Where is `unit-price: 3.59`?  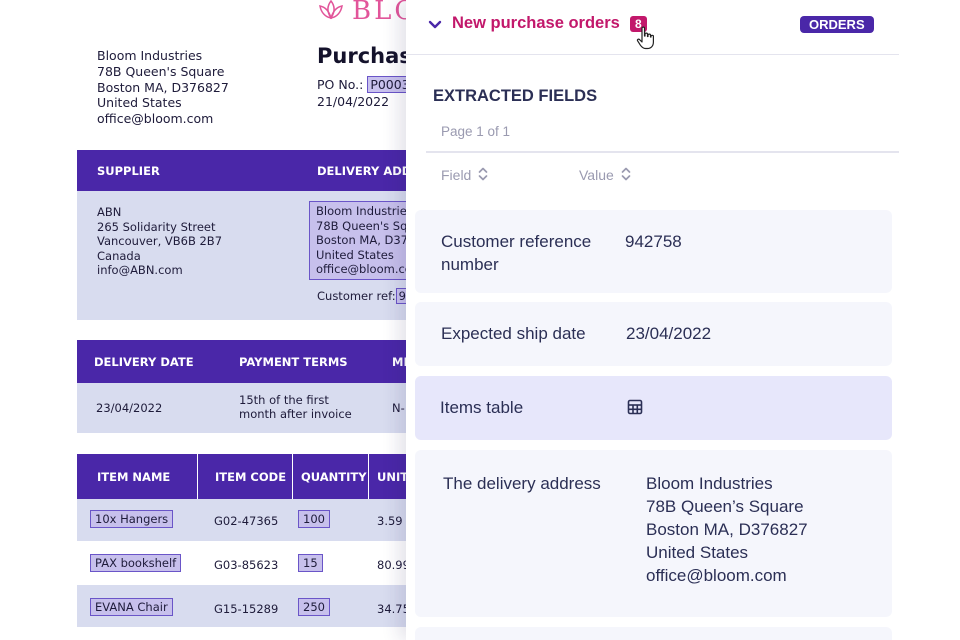 unit-price: 3.59 is located at coordinates (390, 521).